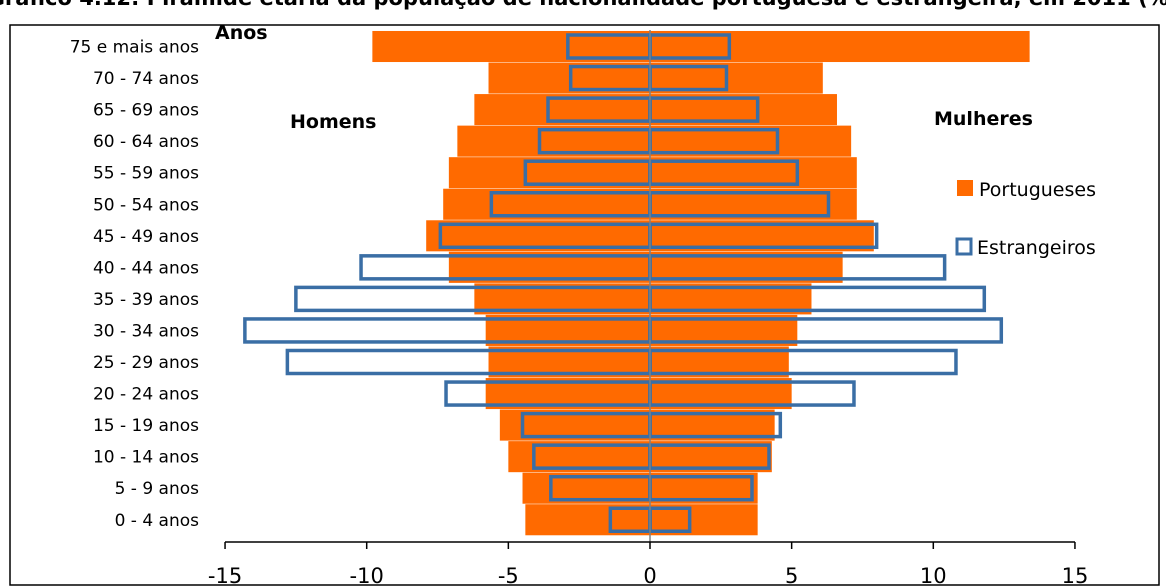 Image resolution: width=1166 pixels, height=587 pixels. What do you see at coordinates (225, 575) in the screenshot?
I see `x-tick-label: -15` at bounding box center [225, 575].